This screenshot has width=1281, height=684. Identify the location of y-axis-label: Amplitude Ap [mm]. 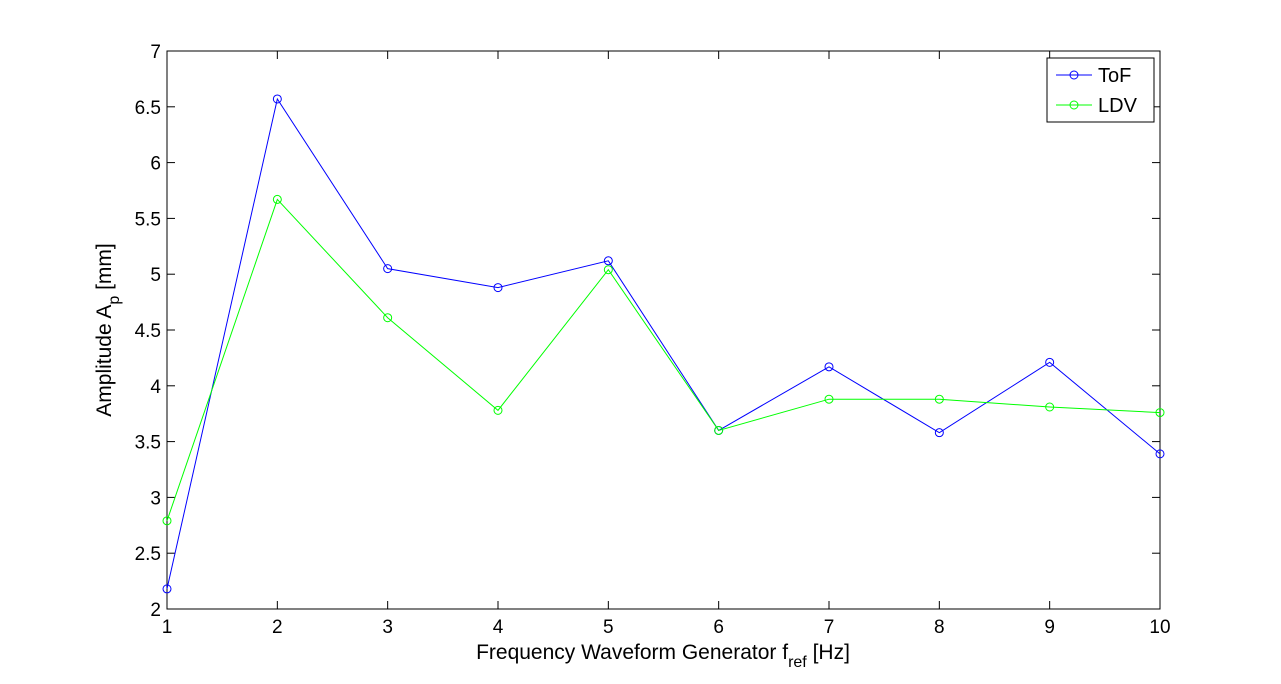
(108, 329).